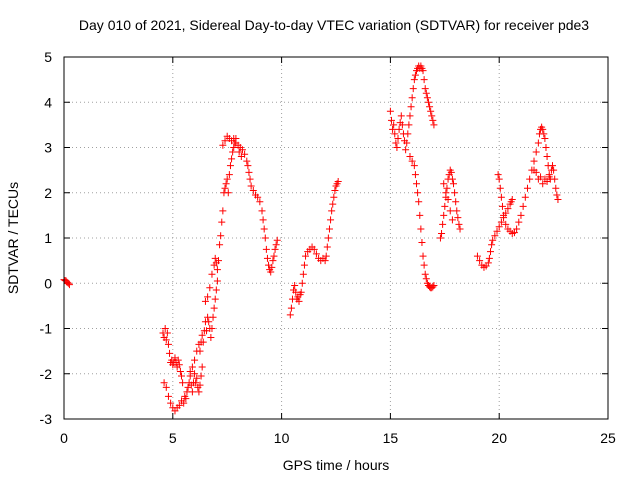 This screenshot has width=640, height=480. Describe the element at coordinates (13, 238) in the screenshot. I see `y-axis-label: SDTVAR / TECUs` at that location.